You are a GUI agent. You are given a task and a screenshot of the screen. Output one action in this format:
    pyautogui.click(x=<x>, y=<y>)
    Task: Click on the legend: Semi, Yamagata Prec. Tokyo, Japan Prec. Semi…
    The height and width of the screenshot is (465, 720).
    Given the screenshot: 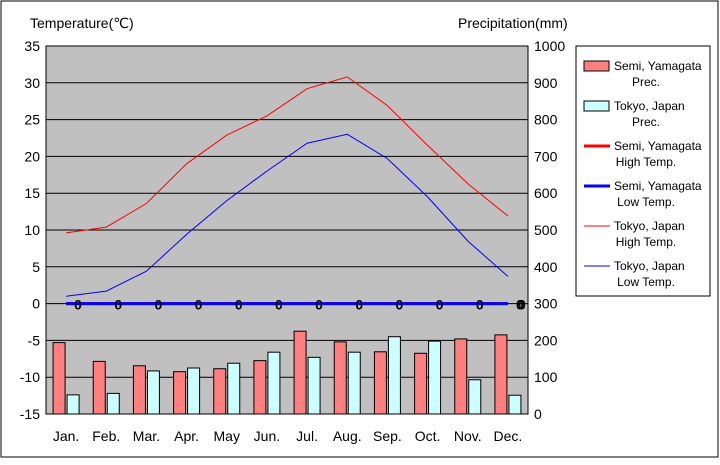 What is the action you would take?
    pyautogui.click(x=643, y=171)
    